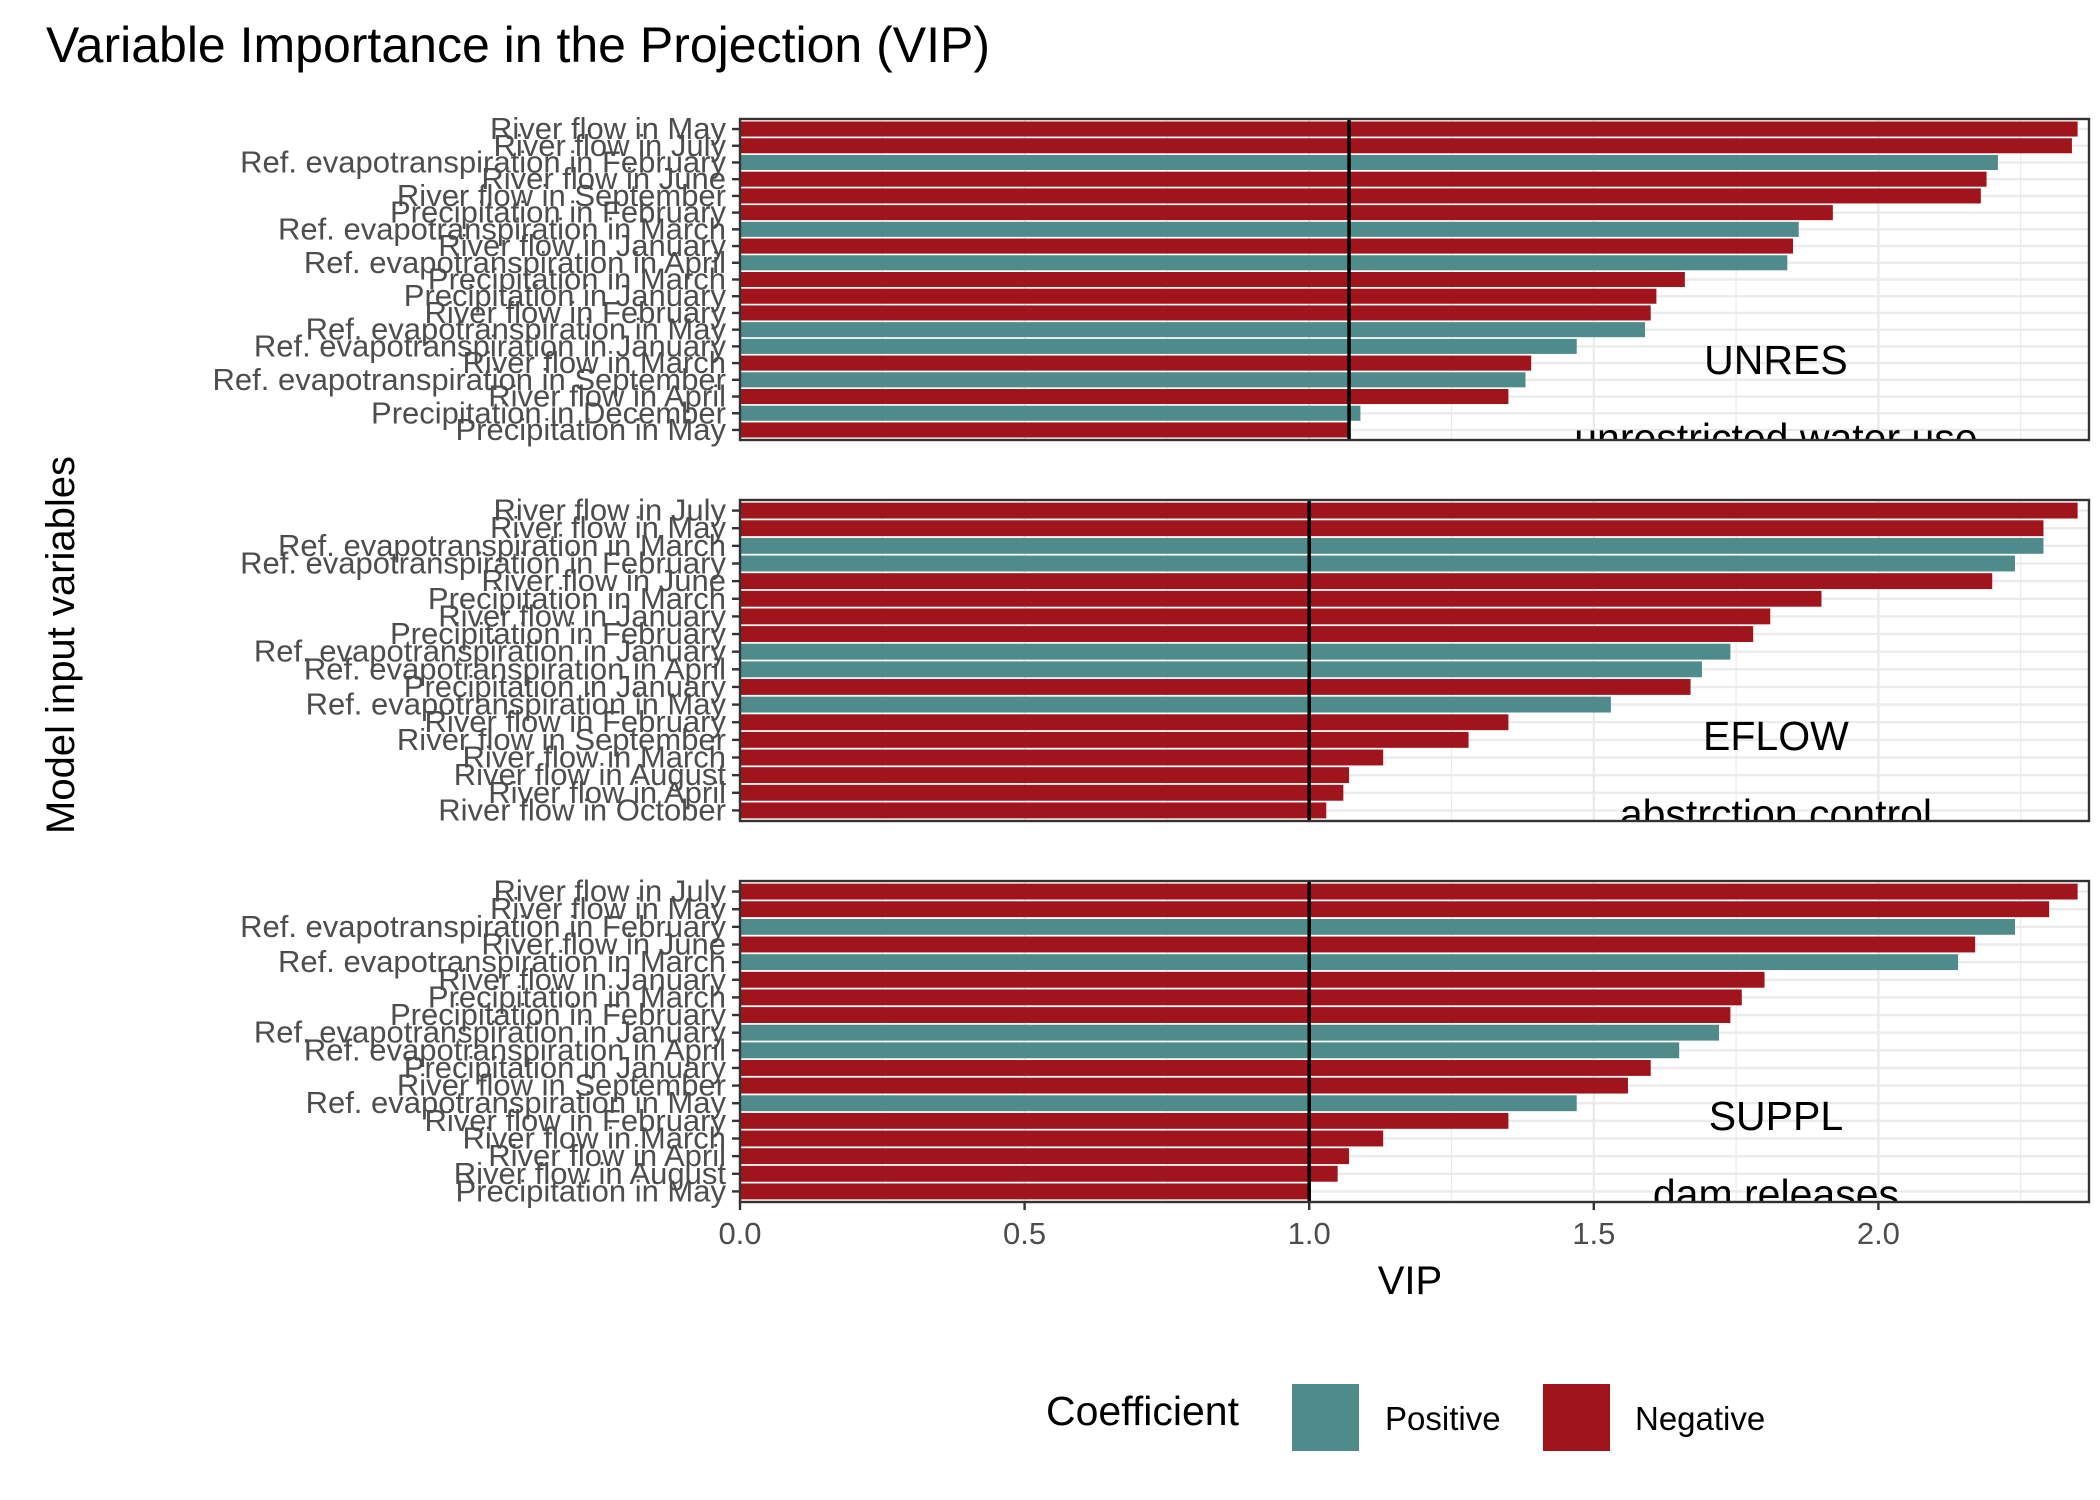 The height and width of the screenshot is (1500, 2100). Describe the element at coordinates (590, 1190) in the screenshot. I see `y-tick-label: Precipitation in May` at that location.